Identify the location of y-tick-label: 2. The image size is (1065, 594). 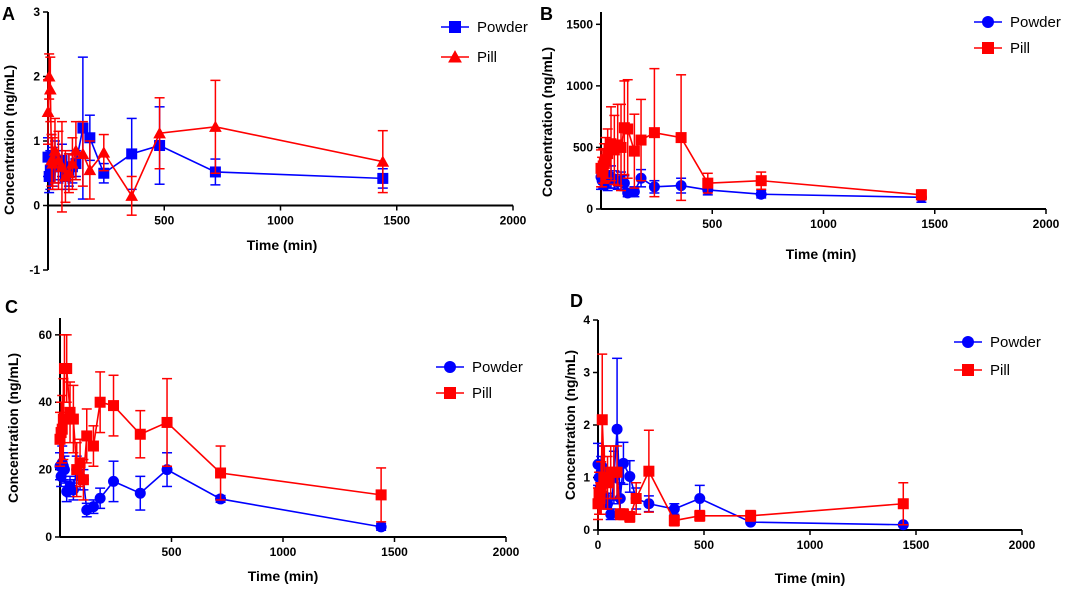
(36, 77).